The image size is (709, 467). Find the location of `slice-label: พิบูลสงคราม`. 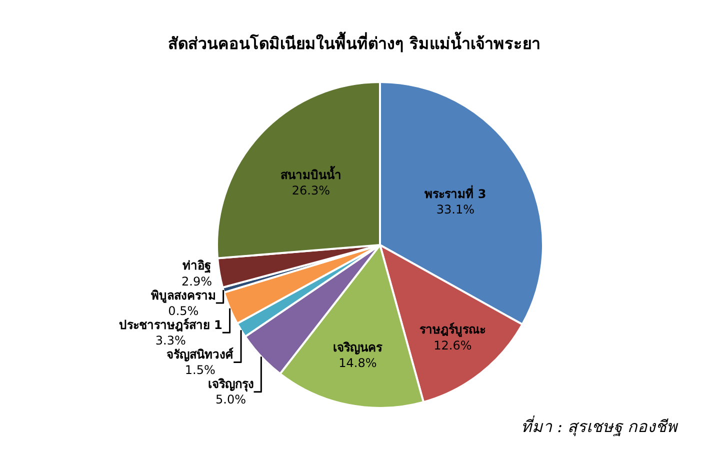

slice-label: พิบูลสงคราม is located at coordinates (183, 296).